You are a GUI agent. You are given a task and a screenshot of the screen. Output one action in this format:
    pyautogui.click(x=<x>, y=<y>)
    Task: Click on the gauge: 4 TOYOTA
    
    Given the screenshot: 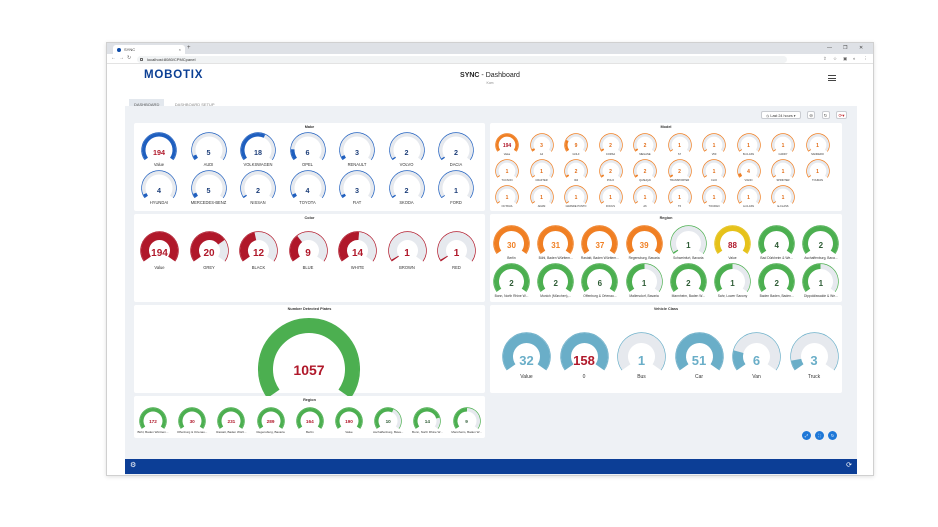 What is the action you would take?
    pyautogui.click(x=307, y=187)
    